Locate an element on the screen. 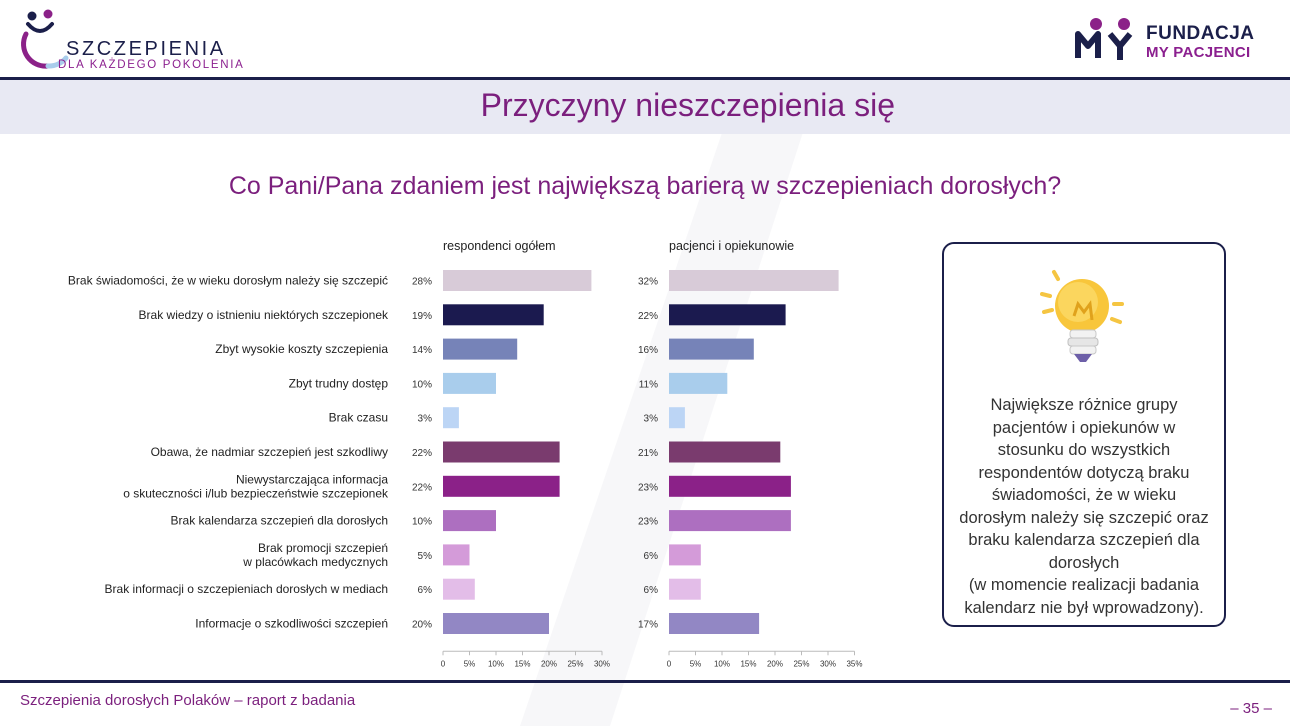 This screenshot has height=726, width=1290. category-label-line: Brak czasu is located at coordinates (358, 418).